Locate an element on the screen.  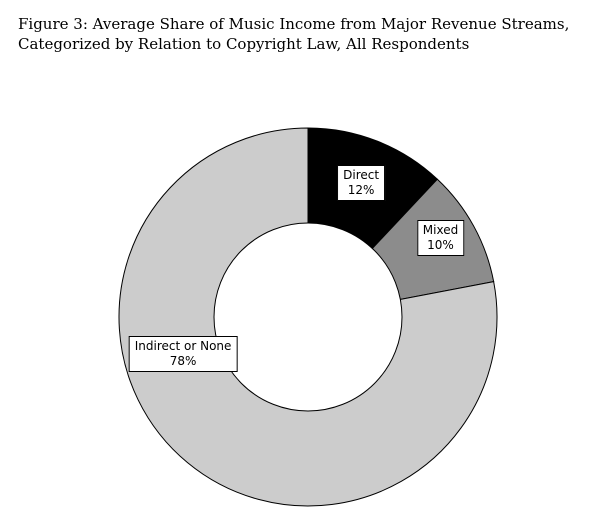
slice-percent: 12% is located at coordinates (361, 189).